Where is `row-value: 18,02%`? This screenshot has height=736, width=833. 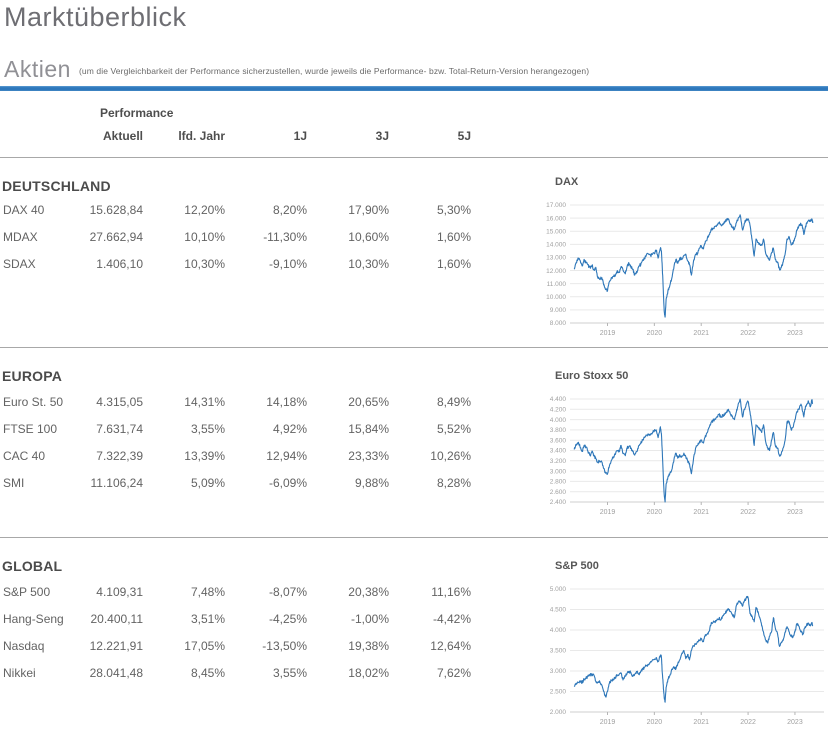 row-value: 18,02% is located at coordinates (368, 673).